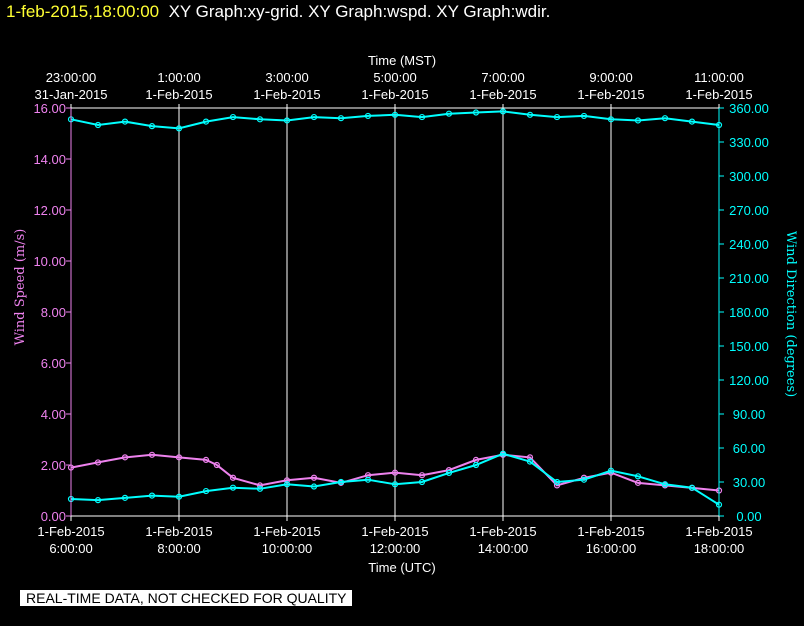 The image size is (804, 626). Describe the element at coordinates (178, 77) in the screenshot. I see `top-tick-time: 1:00:00` at that location.